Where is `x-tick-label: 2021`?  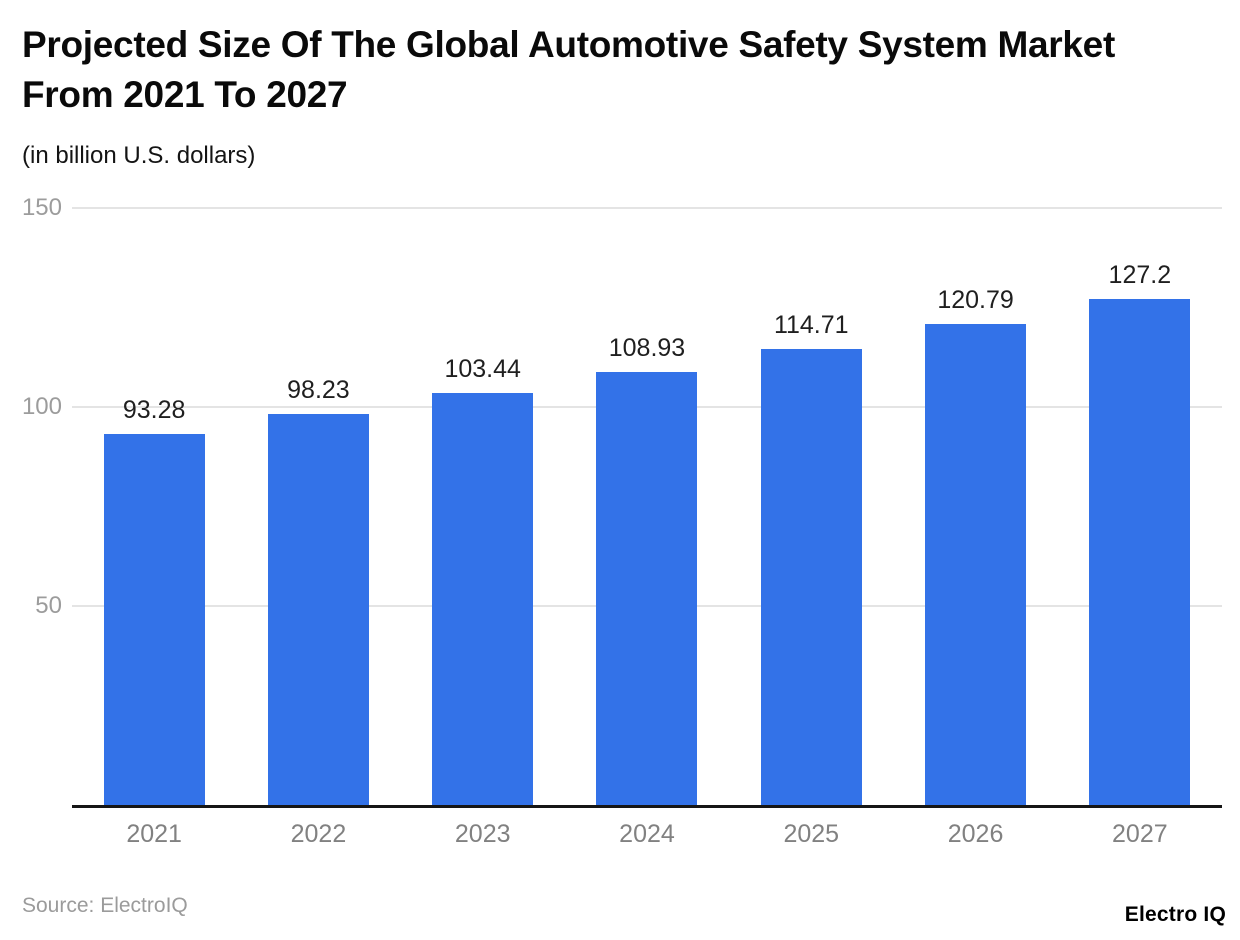
x-tick-label: 2021 is located at coordinates (154, 834).